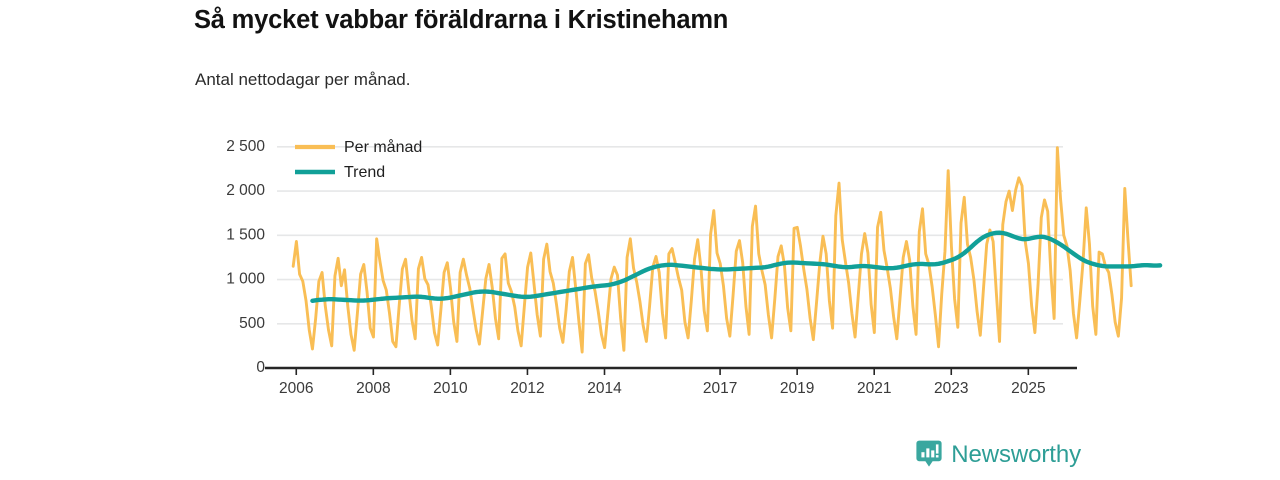 The width and height of the screenshot is (1280, 480). Describe the element at coordinates (1028, 388) in the screenshot. I see `x-axis-tick-label: 2025` at that location.